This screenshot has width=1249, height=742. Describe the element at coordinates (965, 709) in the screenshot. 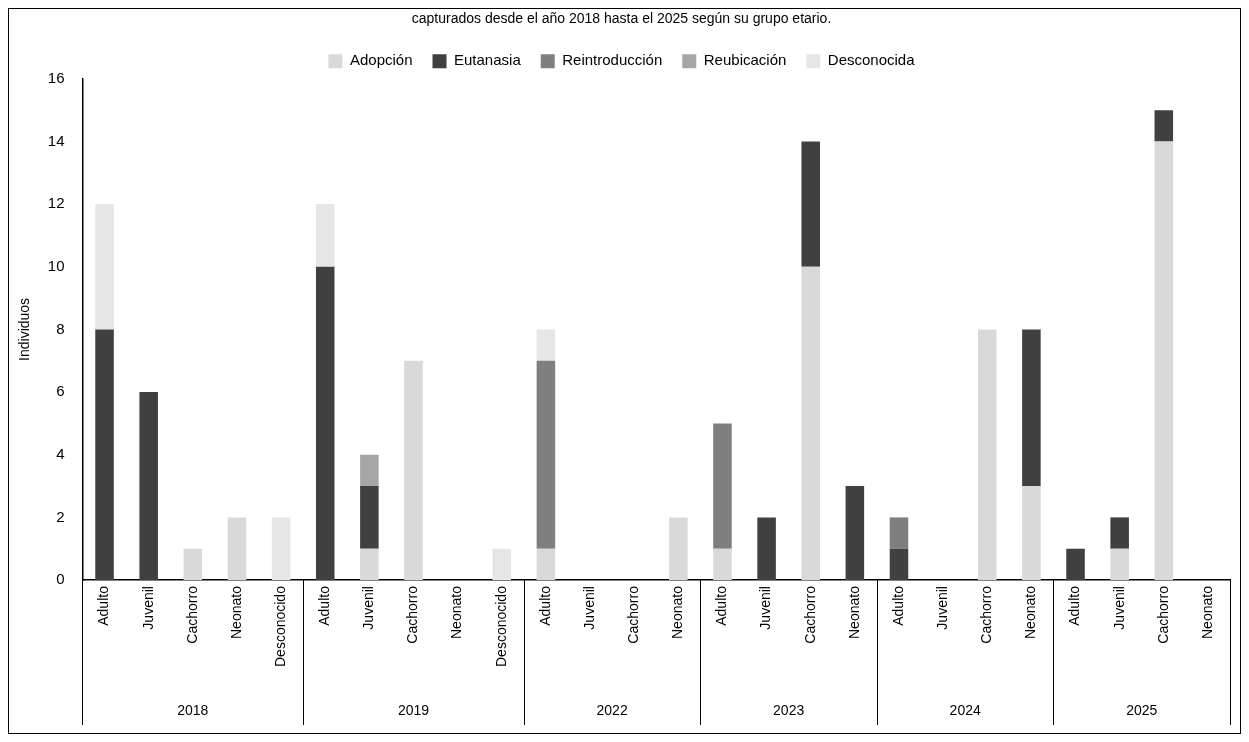

I see `text: 2024` at that location.